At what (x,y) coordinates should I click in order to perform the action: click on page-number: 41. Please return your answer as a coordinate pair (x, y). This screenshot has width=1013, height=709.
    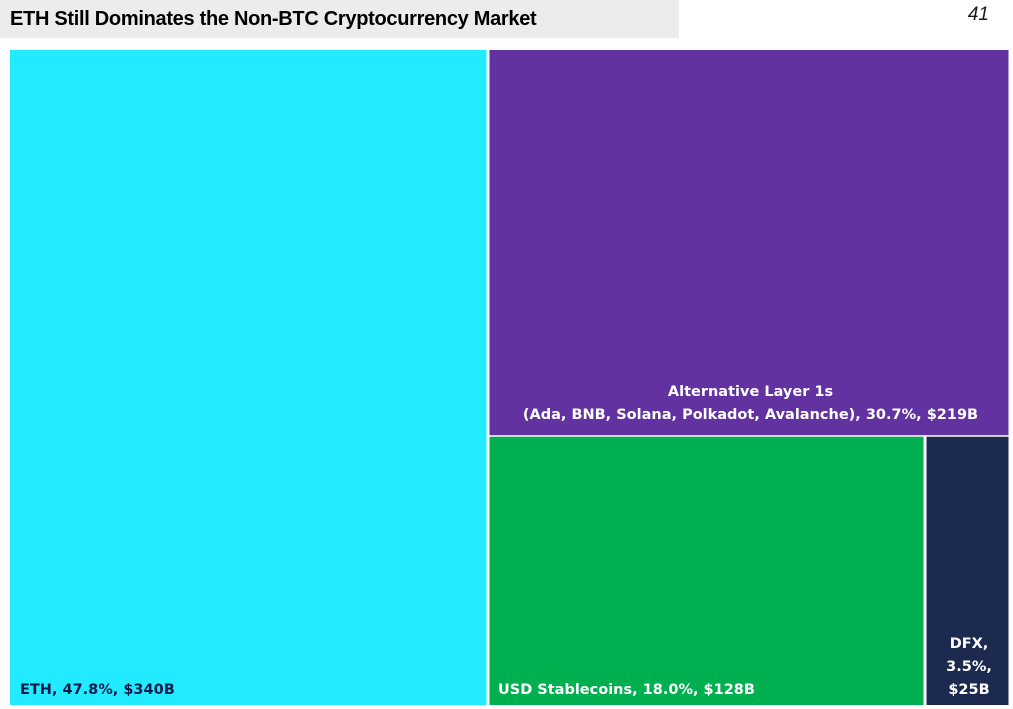
    Looking at the image, I should click on (978, 14).